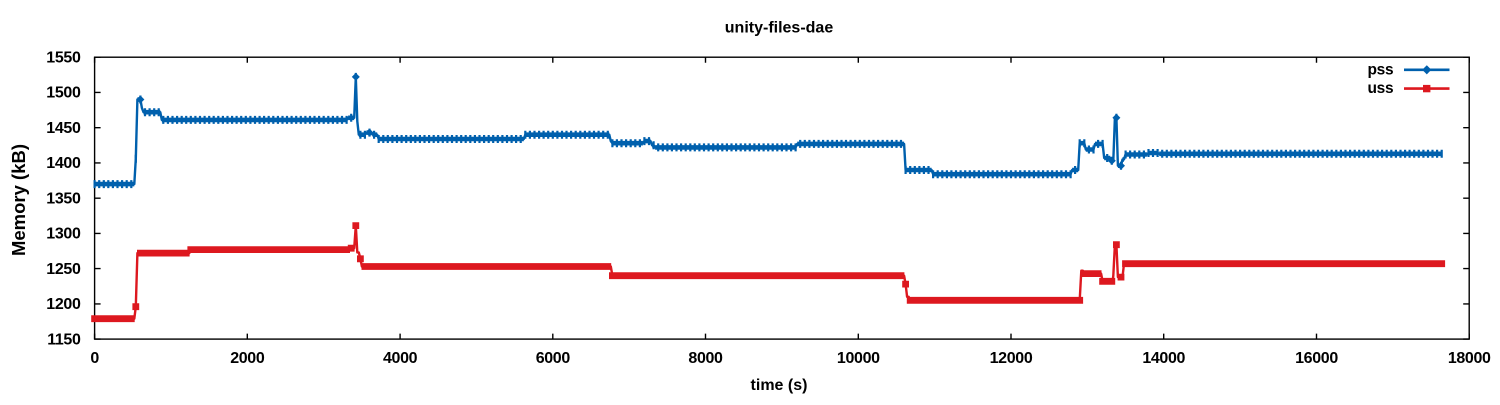 The height and width of the screenshot is (405, 1500). What do you see at coordinates (779, 385) in the screenshot?
I see `svg-text: time (s)` at bounding box center [779, 385].